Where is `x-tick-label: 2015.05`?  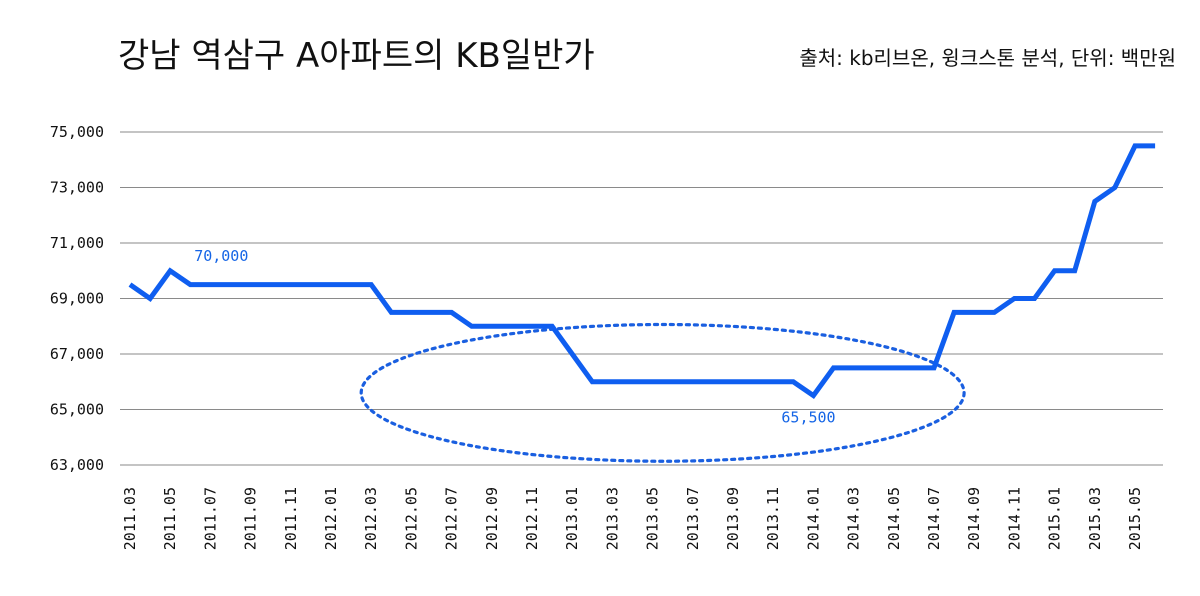 x-tick-label: 2015.05 is located at coordinates (1135, 518).